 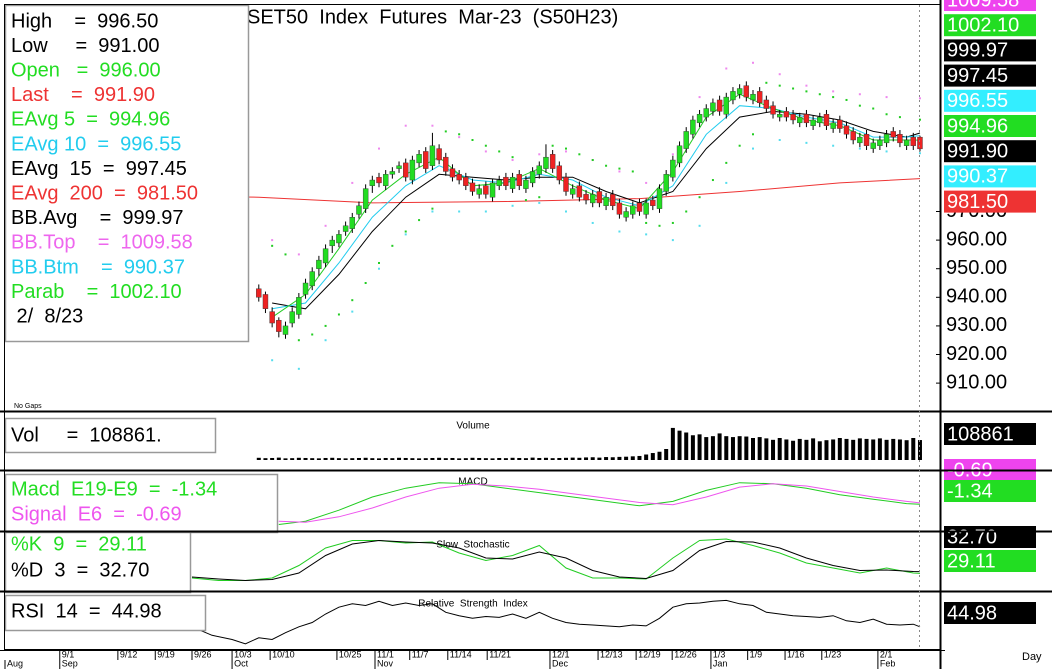 What do you see at coordinates (796, 654) in the screenshot?
I see `x-tick-label: 1/16` at bounding box center [796, 654].